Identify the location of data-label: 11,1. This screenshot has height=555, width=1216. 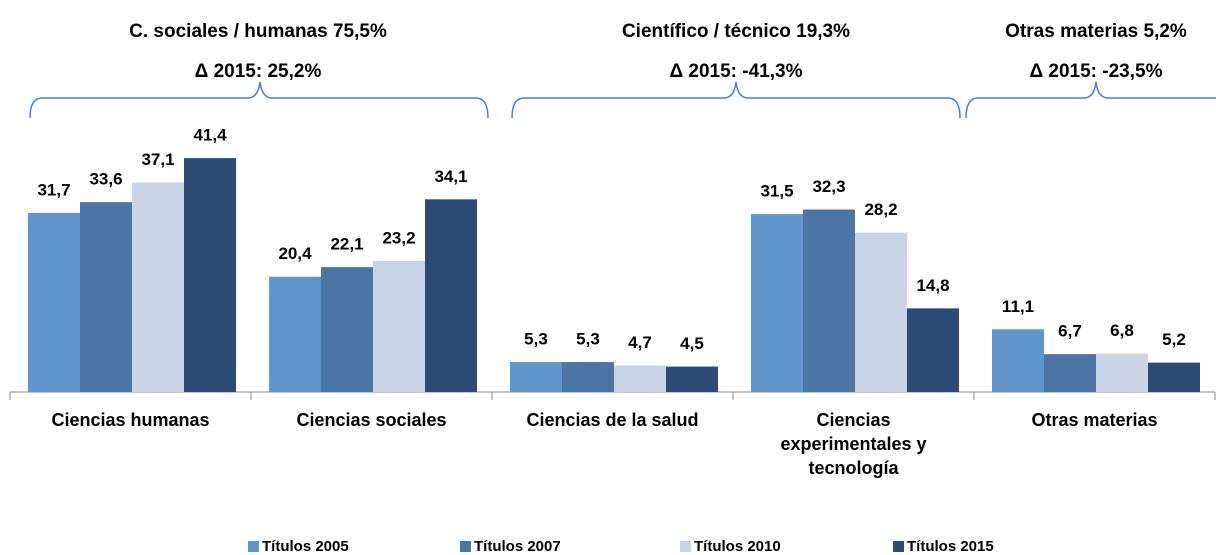
(1018, 306).